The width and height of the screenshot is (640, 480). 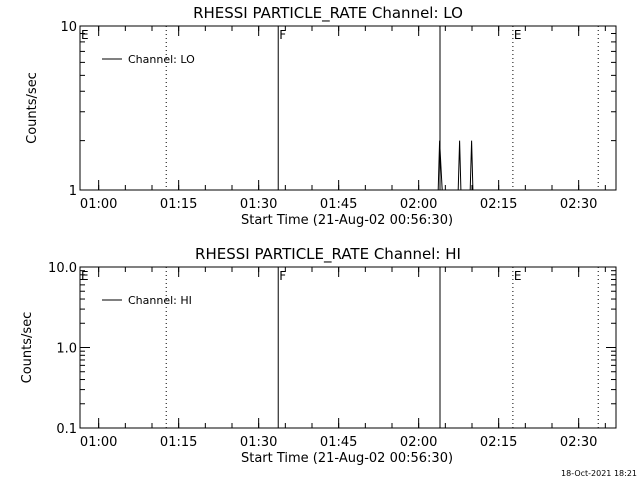 I want to click on y-tick-label: 0.1, so click(x=66, y=429).